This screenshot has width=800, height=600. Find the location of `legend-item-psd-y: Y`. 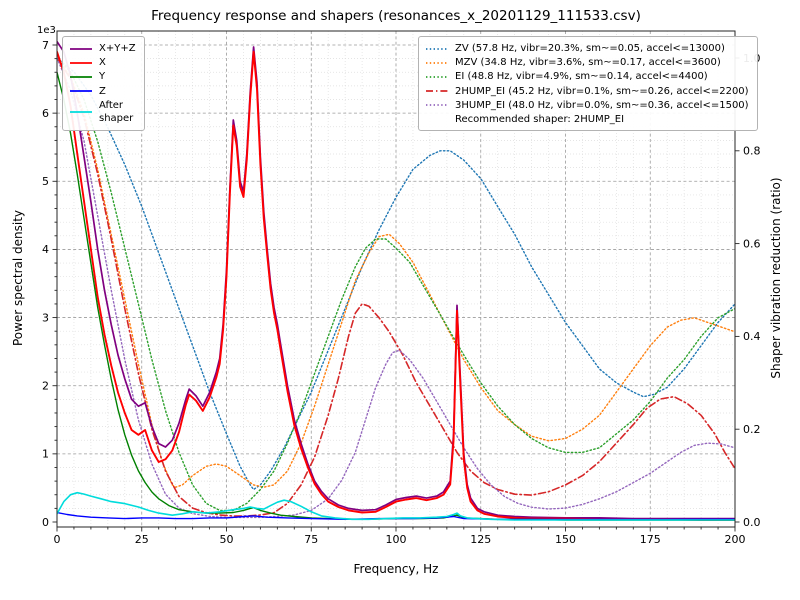

legend-item-psd-y: Y is located at coordinates (102, 76).